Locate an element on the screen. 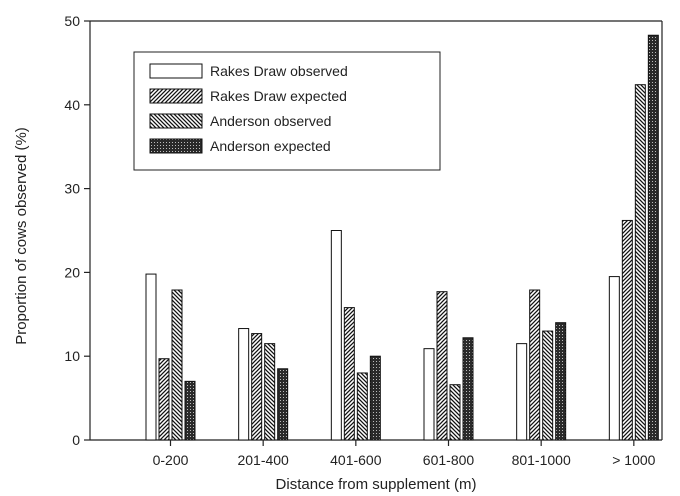  y-axis: 0 10 20 30 40 50 is located at coordinates (77, 230).